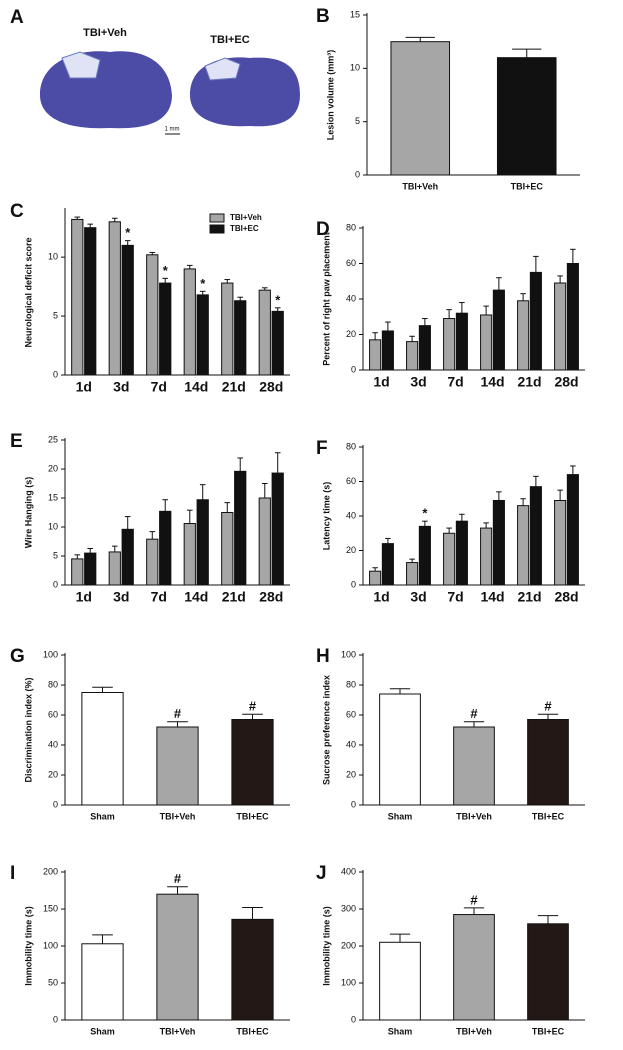 The image size is (623, 1050). What do you see at coordinates (326, 730) in the screenshot?
I see `y-axis-label: Sucrose preference index` at bounding box center [326, 730].